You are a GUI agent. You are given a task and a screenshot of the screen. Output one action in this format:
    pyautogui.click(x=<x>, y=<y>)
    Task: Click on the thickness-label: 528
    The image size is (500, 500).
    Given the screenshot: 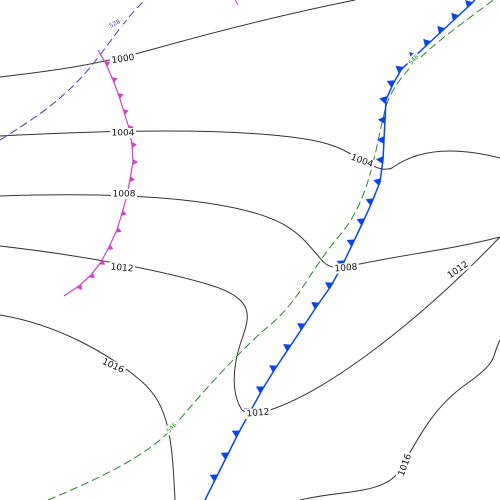 What is the action you would take?
    pyautogui.click(x=115, y=24)
    